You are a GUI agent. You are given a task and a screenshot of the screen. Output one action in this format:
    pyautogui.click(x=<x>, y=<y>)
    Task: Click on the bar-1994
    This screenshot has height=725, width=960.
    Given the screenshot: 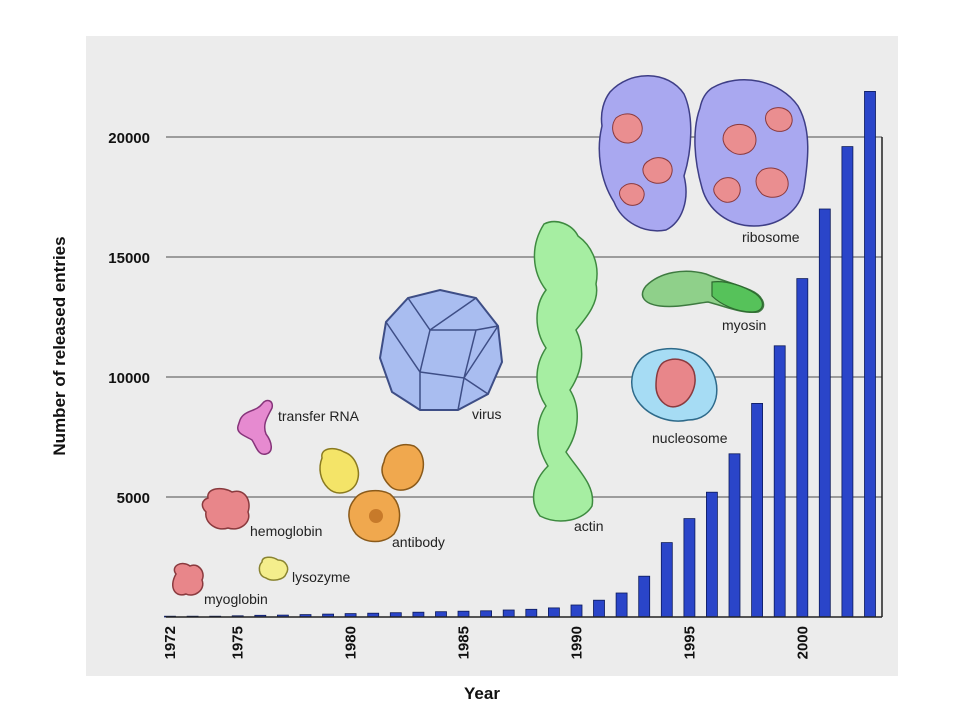 What is the action you would take?
    pyautogui.click(x=666, y=580)
    